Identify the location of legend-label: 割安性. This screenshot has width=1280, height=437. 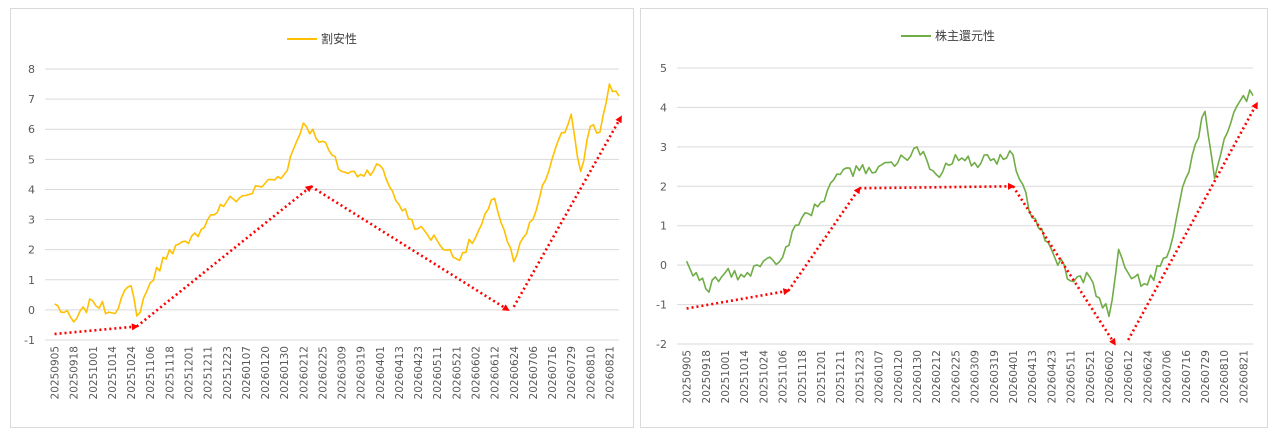
(339, 38).